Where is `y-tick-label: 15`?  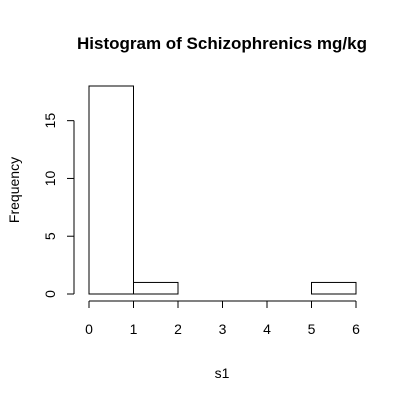 y-tick-label: 15 is located at coordinates (50, 121).